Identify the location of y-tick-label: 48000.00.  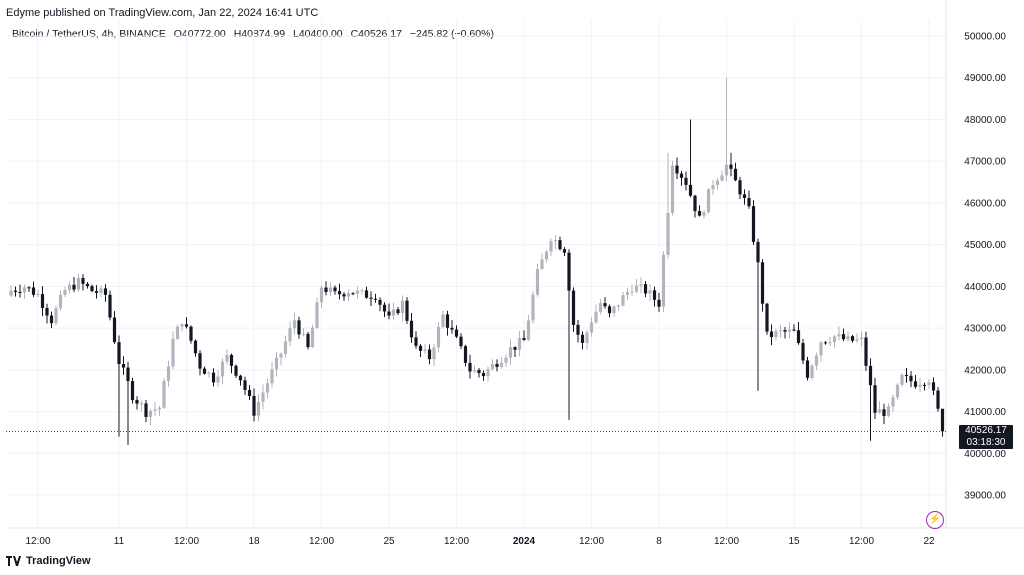
(985, 120).